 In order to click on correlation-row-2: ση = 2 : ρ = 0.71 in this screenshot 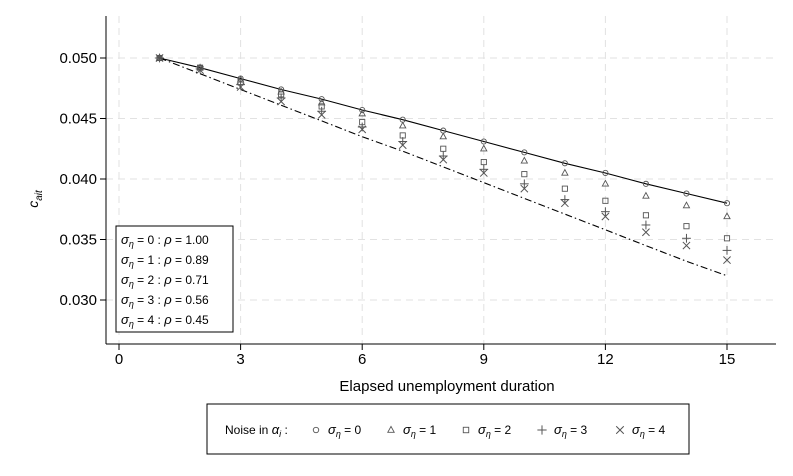, I will do `click(165, 280)`.